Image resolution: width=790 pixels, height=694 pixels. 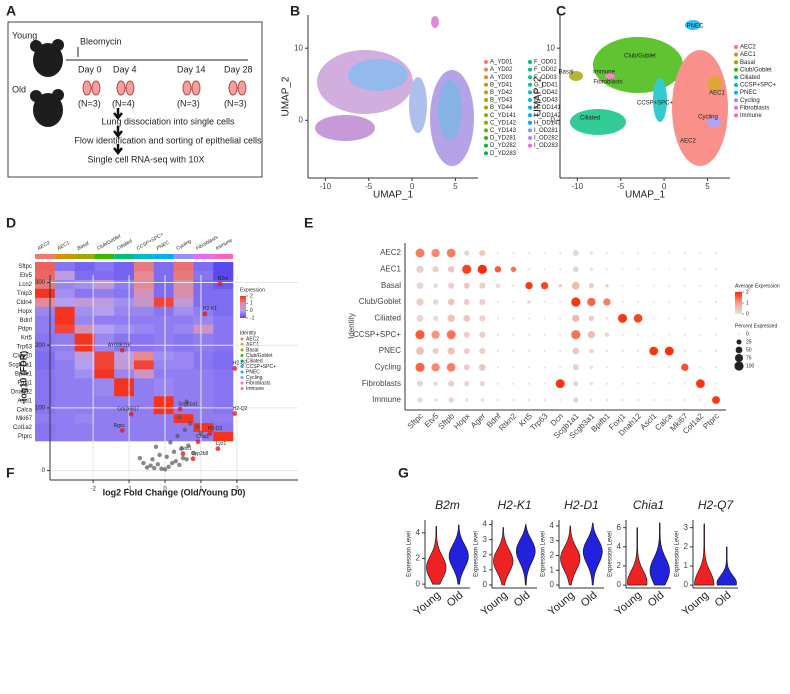 What do you see at coordinates (388, 366) in the screenshot?
I see `row-label: Cycling` at bounding box center [388, 366].